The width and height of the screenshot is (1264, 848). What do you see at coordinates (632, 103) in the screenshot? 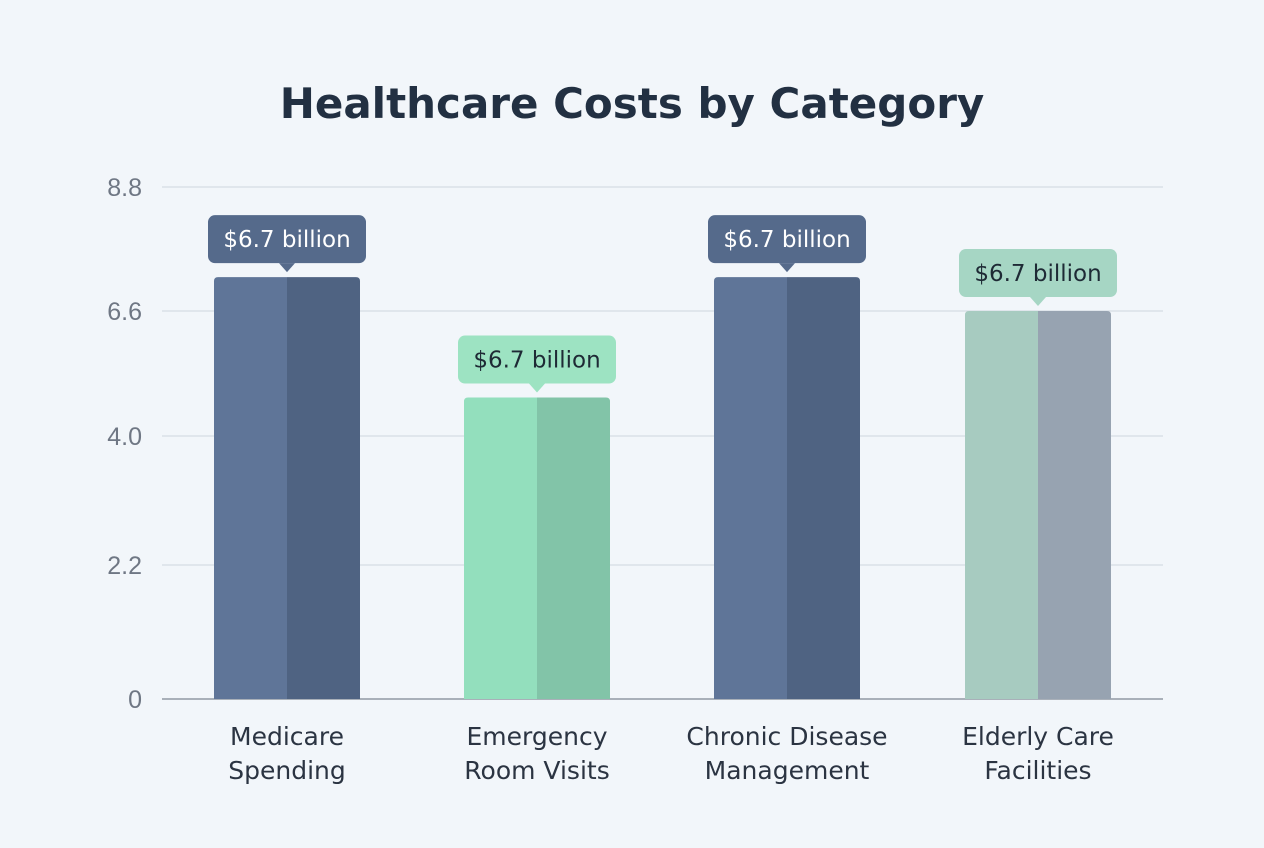
I see `chart-title: Healthcare Costs by Category` at bounding box center [632, 103].